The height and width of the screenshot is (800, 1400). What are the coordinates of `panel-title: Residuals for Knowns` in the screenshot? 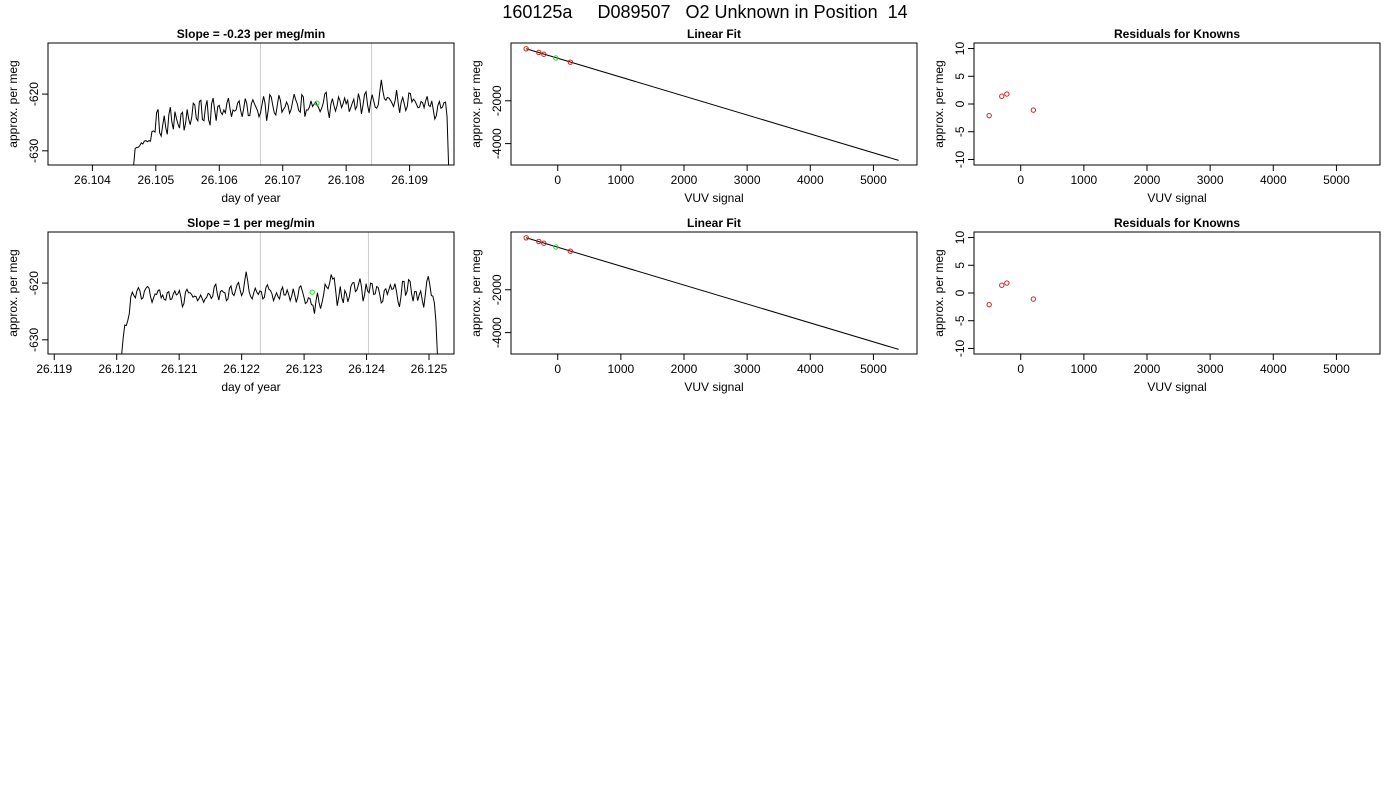 It's located at (1177, 34).